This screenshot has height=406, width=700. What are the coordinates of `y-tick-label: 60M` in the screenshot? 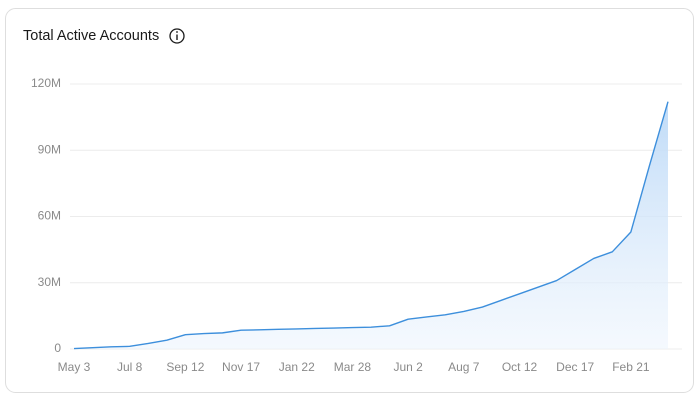 It's located at (49, 216).